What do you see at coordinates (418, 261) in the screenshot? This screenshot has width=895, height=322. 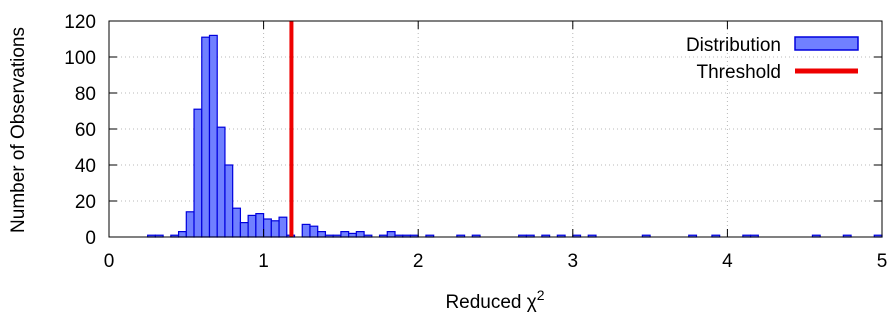 I see `x-tick-label: 2` at bounding box center [418, 261].